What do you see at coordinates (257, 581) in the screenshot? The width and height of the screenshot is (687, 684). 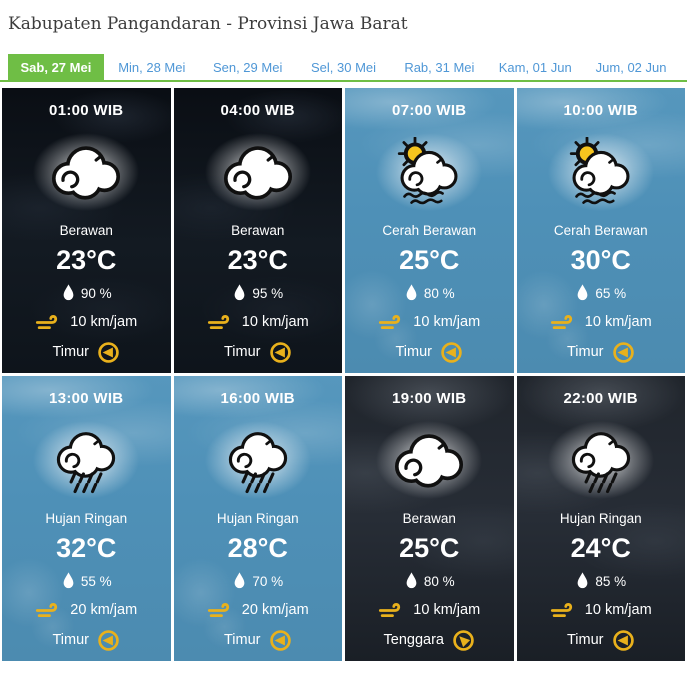 I see `humidity-row: 70 %` at bounding box center [257, 581].